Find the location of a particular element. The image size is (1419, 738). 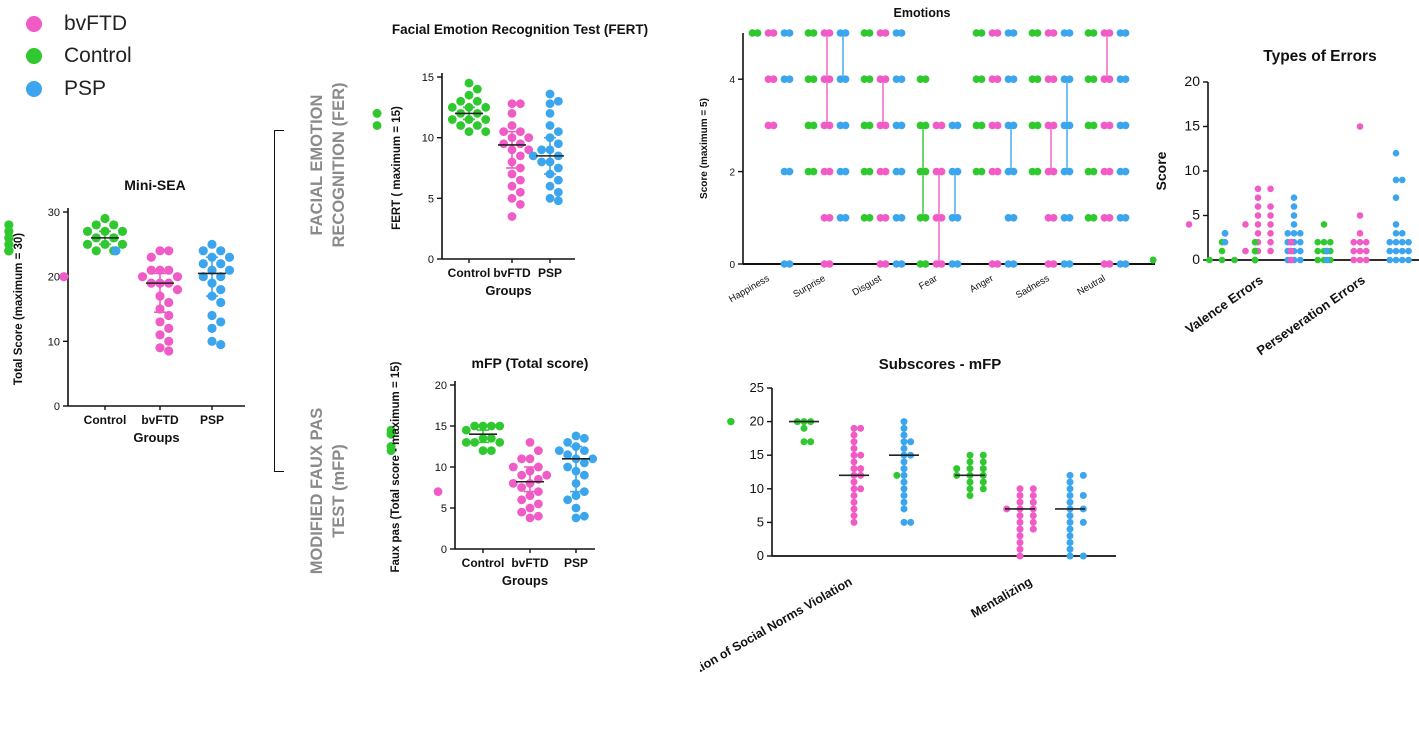

emotions-point-bvftd-surprise-3b is located at coordinates (829, 171).